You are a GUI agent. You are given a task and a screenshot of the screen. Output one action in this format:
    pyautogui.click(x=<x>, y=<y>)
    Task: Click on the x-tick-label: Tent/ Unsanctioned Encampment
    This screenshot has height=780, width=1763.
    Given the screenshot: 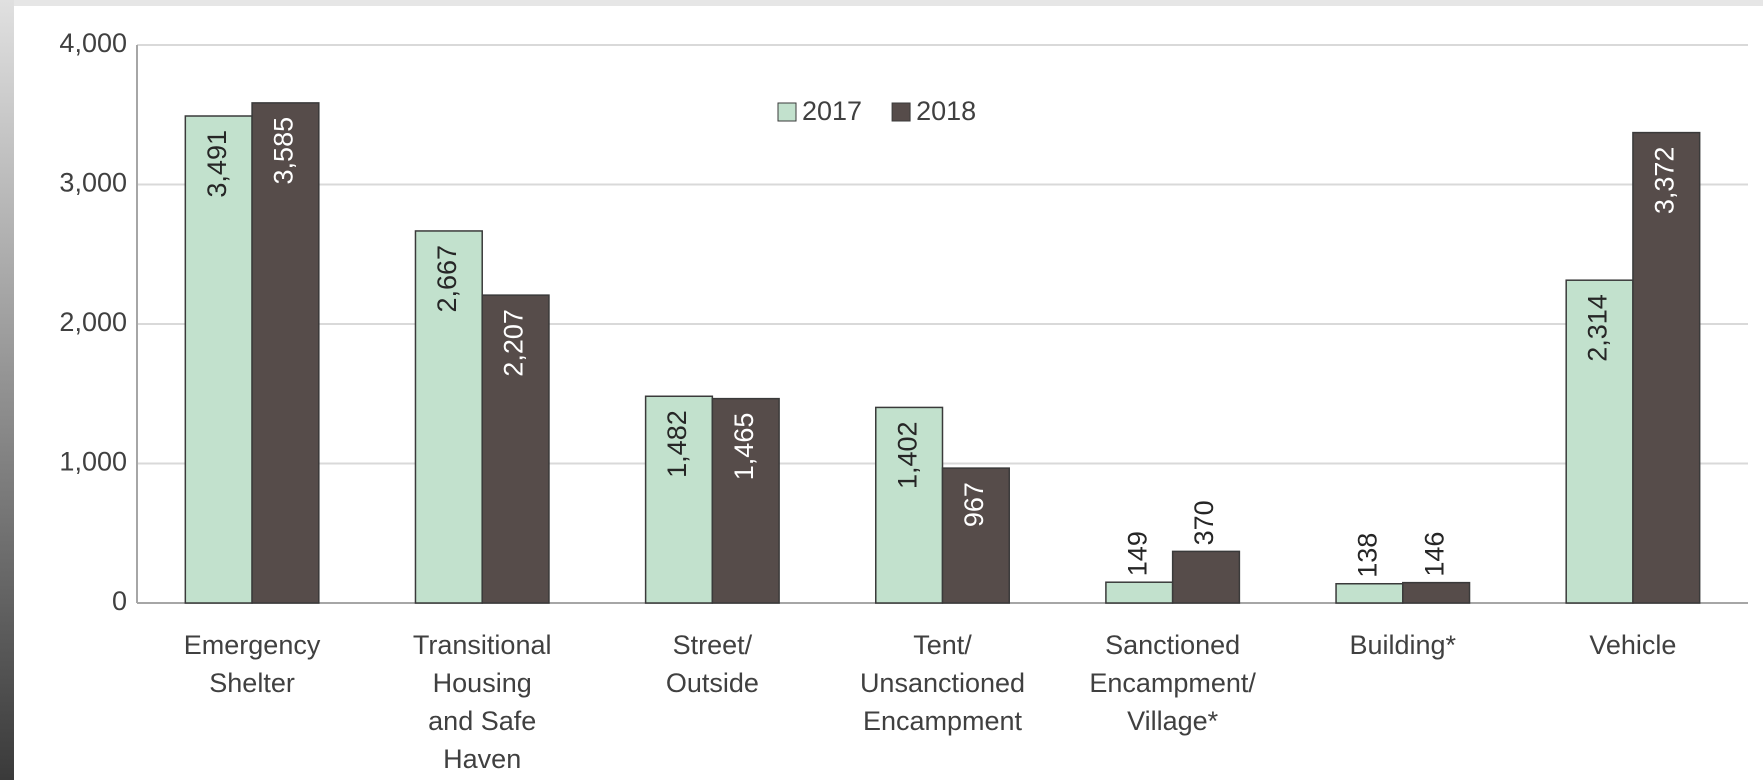 What is the action you would take?
    pyautogui.click(x=942, y=683)
    